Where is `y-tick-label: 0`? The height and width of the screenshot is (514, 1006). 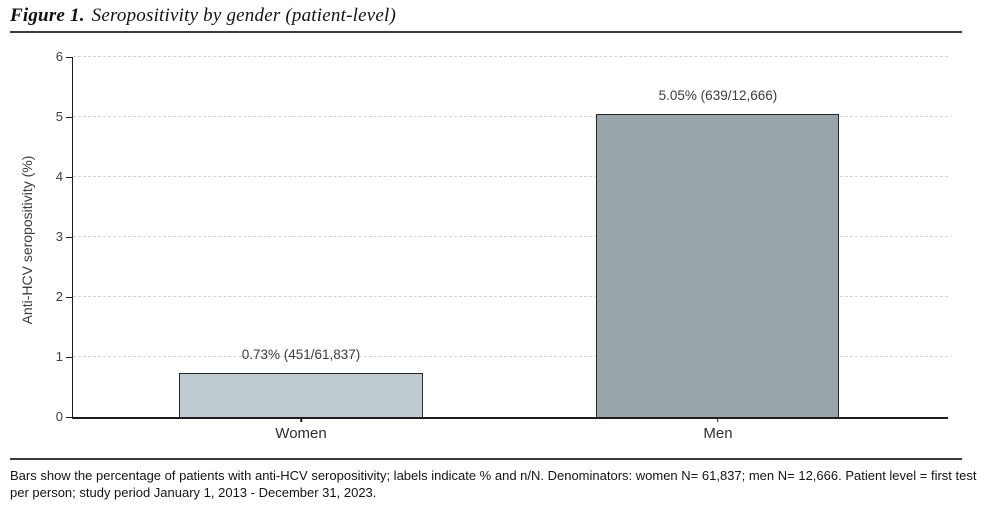 y-tick-label: 0 is located at coordinates (59, 416).